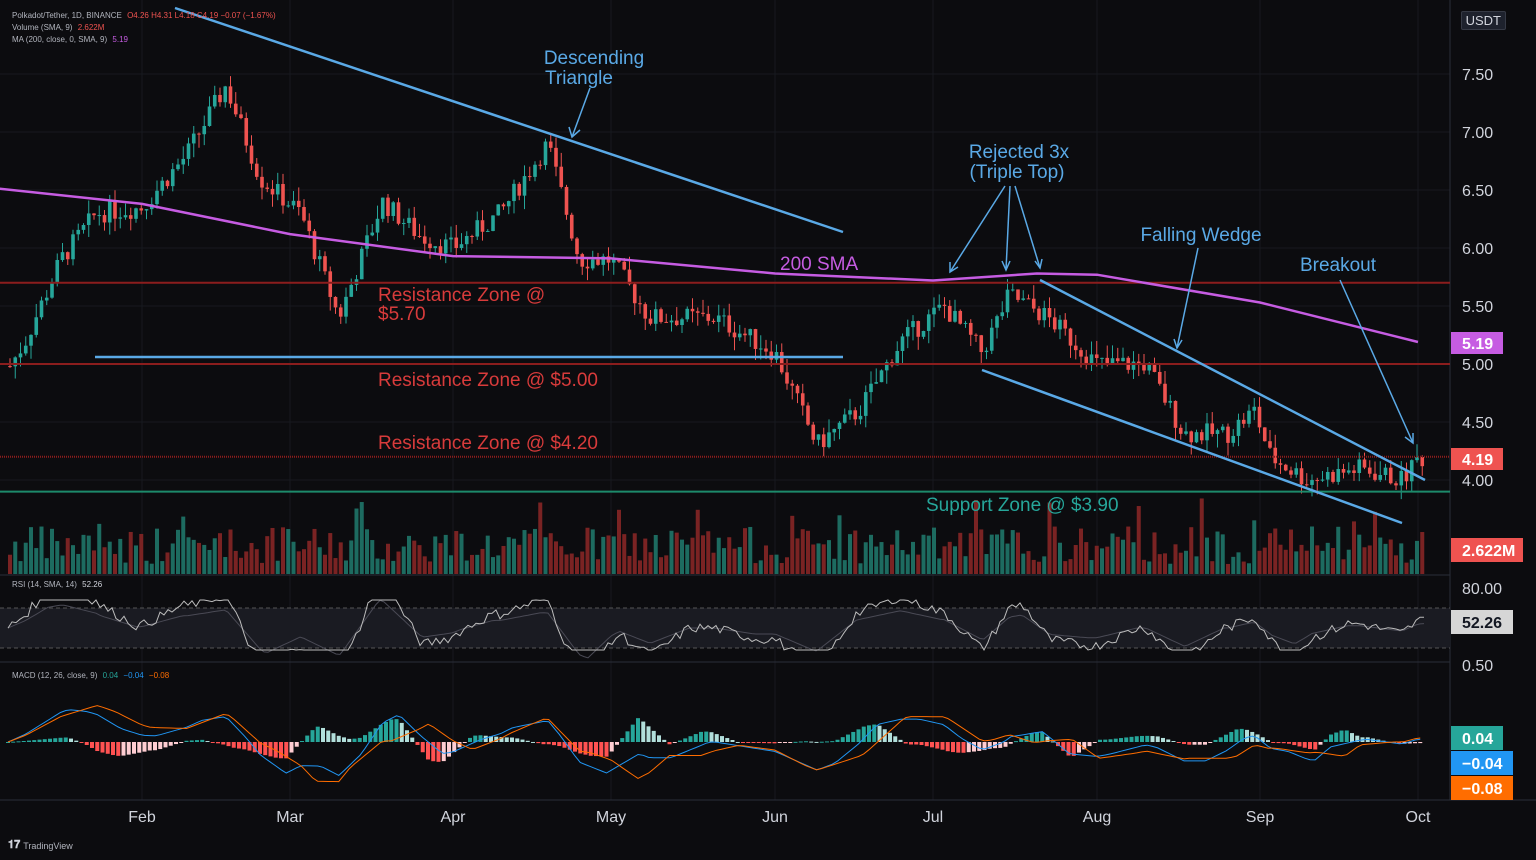 Image resolution: width=1536 pixels, height=860 pixels. What do you see at coordinates (120, 39) in the screenshot?
I see `ma-legend-value: 5.19` at bounding box center [120, 39].